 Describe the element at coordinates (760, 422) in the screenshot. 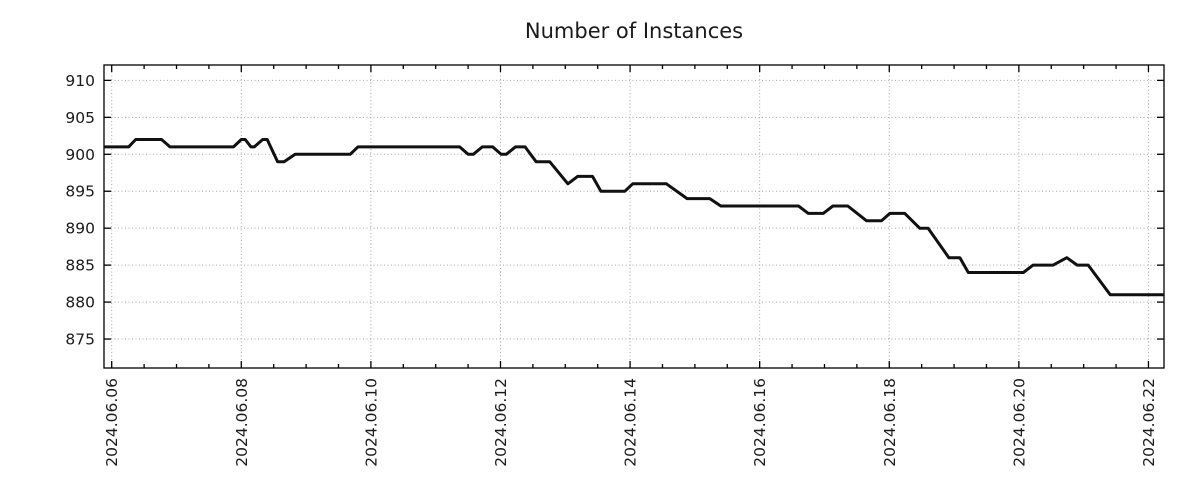

I see `x-tick-label: 2024.06.16` at that location.